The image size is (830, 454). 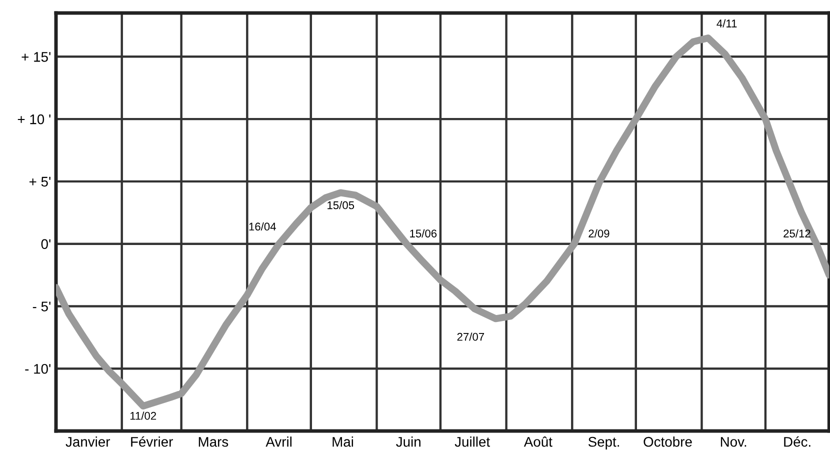 I want to click on annotation: 27/07, so click(x=470, y=336).